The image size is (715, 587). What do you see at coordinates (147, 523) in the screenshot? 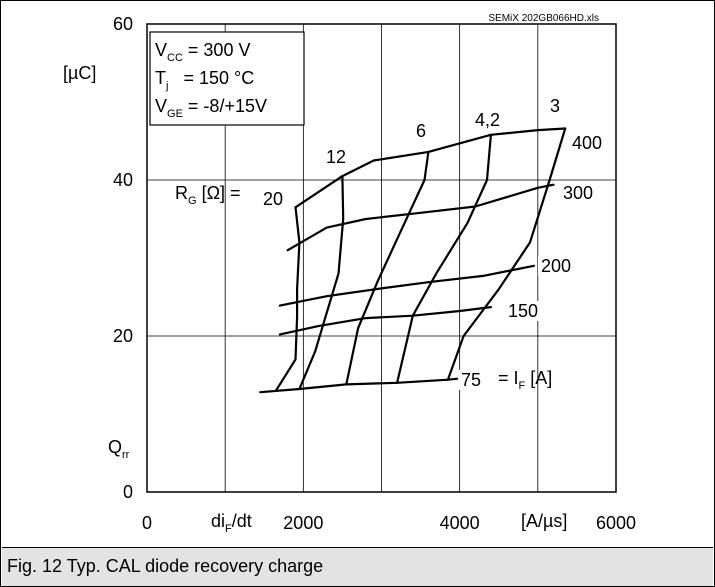
I see `x-tick-label: 0` at bounding box center [147, 523].